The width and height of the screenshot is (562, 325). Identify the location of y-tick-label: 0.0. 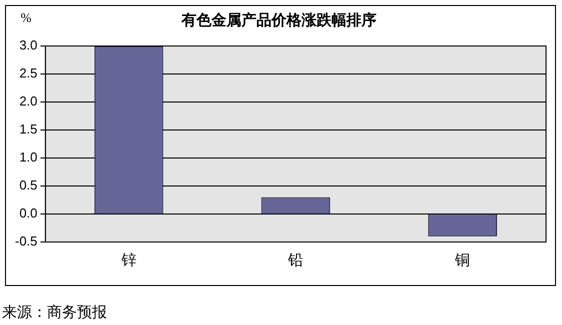
(28, 213).